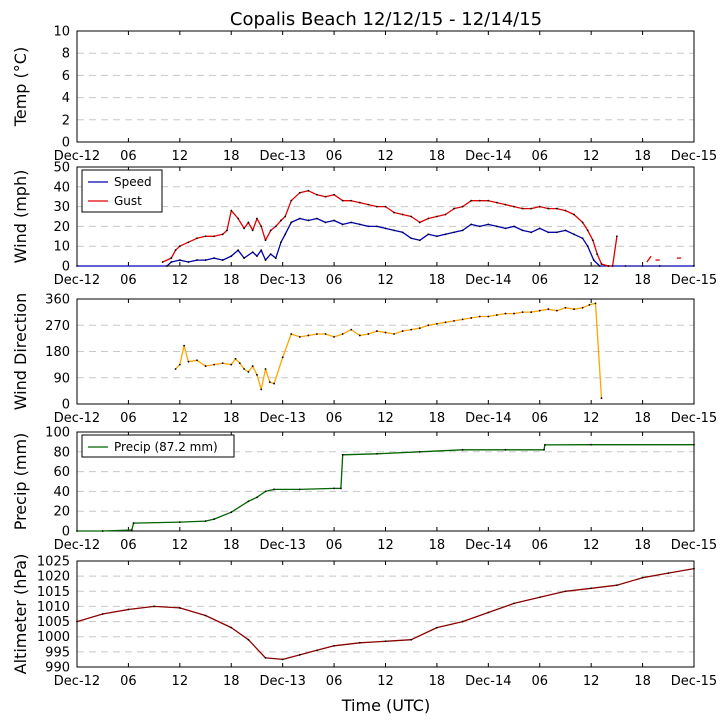 Image resolution: width=725 pixels, height=725 pixels. Describe the element at coordinates (77, 280) in the screenshot. I see `wind-xtick-label: Dec-12` at that location.